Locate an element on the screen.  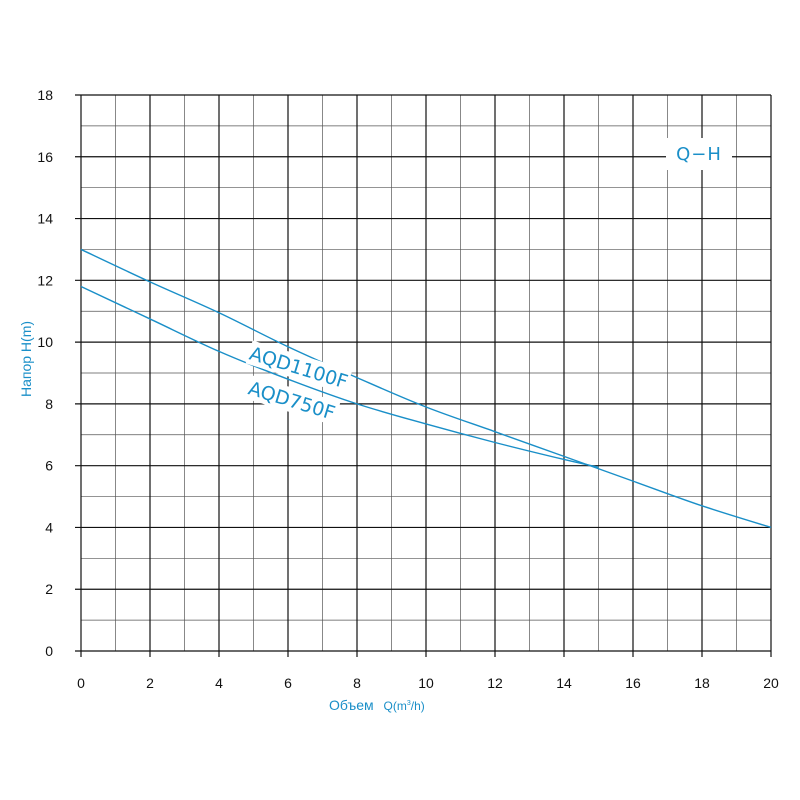
qh-badge: Q−H is located at coordinates (699, 154).